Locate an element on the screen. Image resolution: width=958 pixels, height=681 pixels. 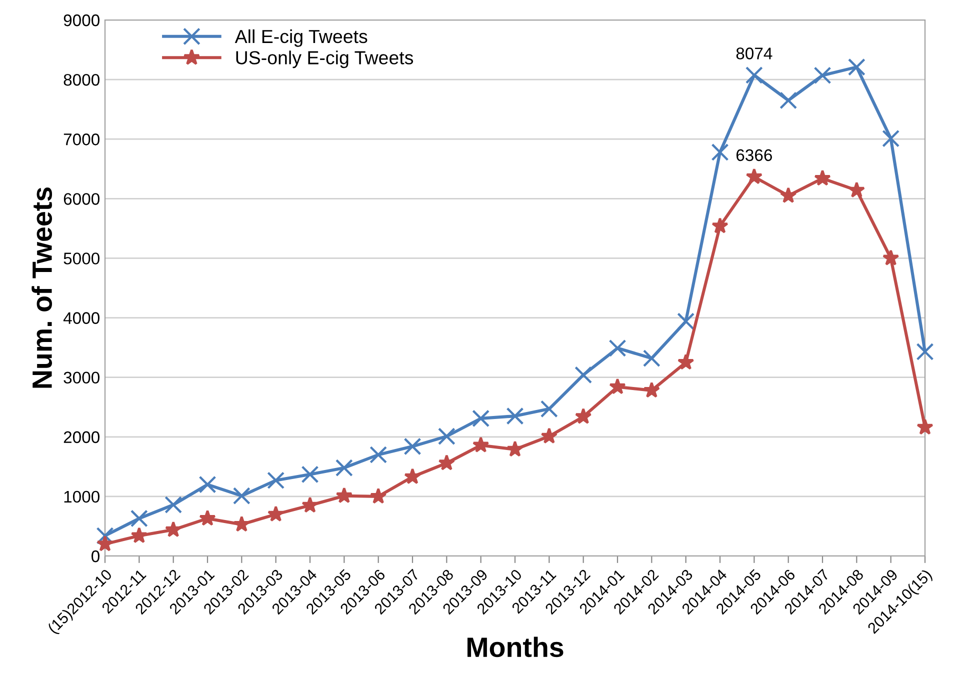
y-tick-label: 1000 is located at coordinates (82, 496).